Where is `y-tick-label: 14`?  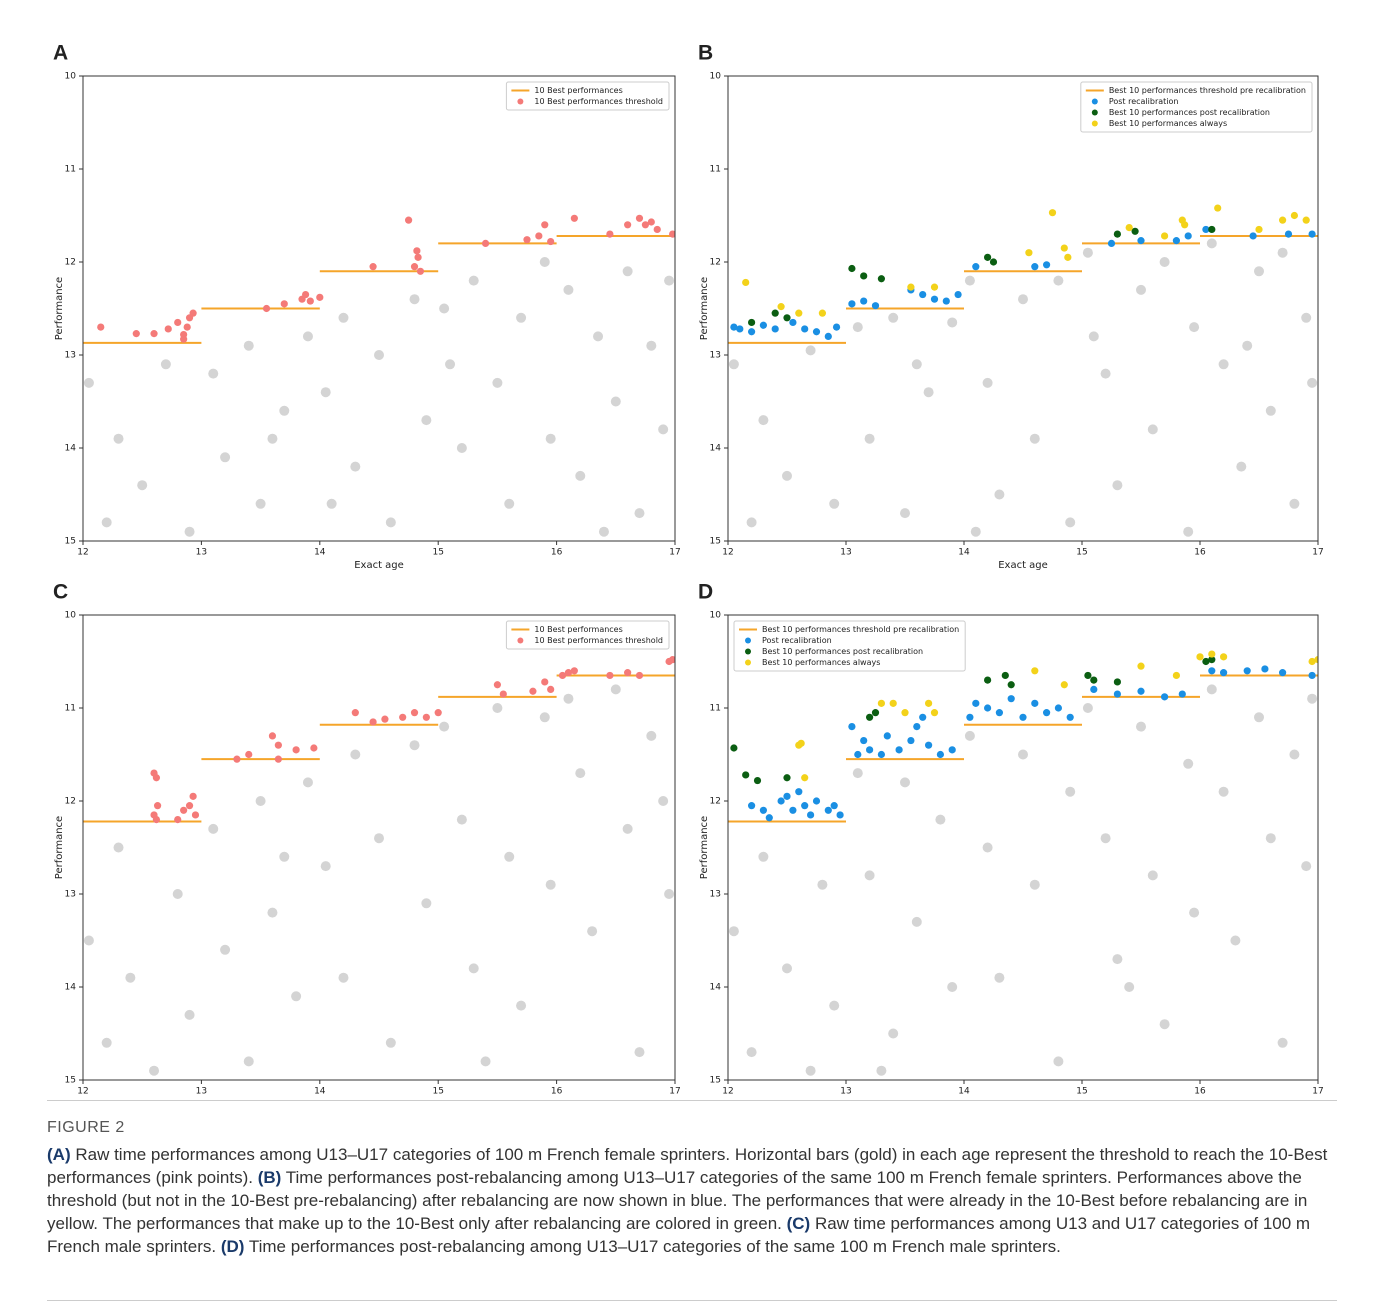 y-tick-label: 14 is located at coordinates (71, 988).